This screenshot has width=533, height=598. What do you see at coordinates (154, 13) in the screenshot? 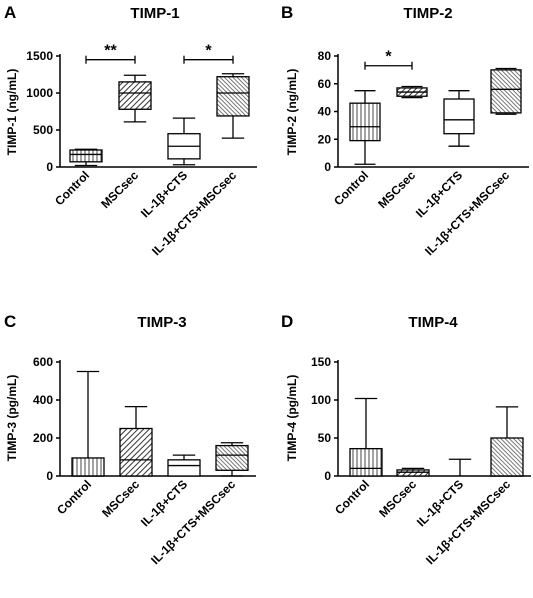
I see `chart-title: TIMP-1` at bounding box center [154, 13].